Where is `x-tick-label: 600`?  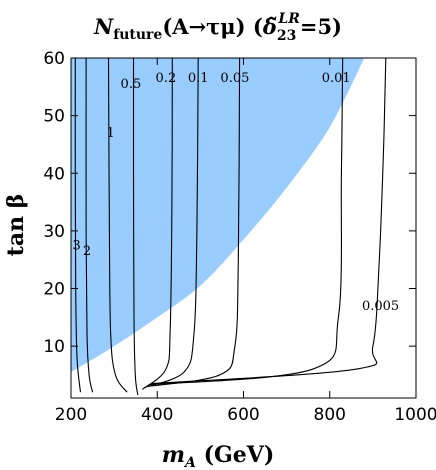
x-tick-label: 600 is located at coordinates (243, 415).